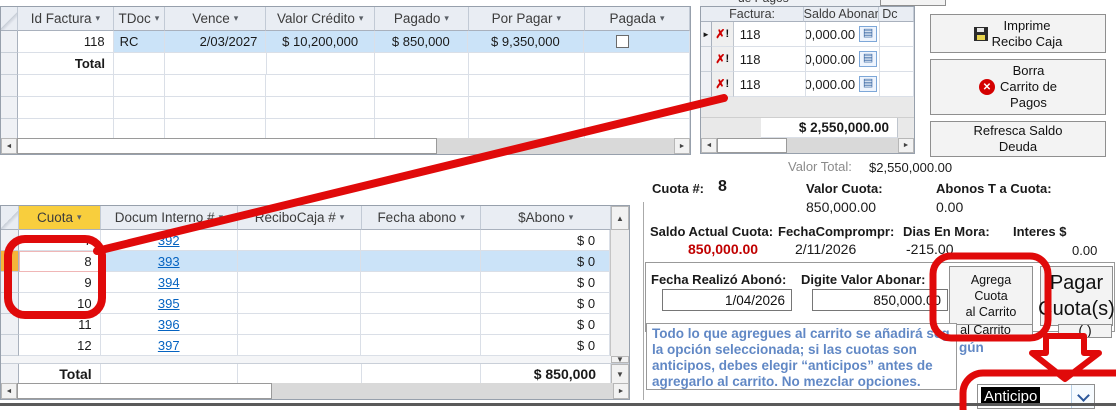  Describe the element at coordinates (216, 19) in the screenshot. I see `column-header-vence: Vence ▾` at that location.